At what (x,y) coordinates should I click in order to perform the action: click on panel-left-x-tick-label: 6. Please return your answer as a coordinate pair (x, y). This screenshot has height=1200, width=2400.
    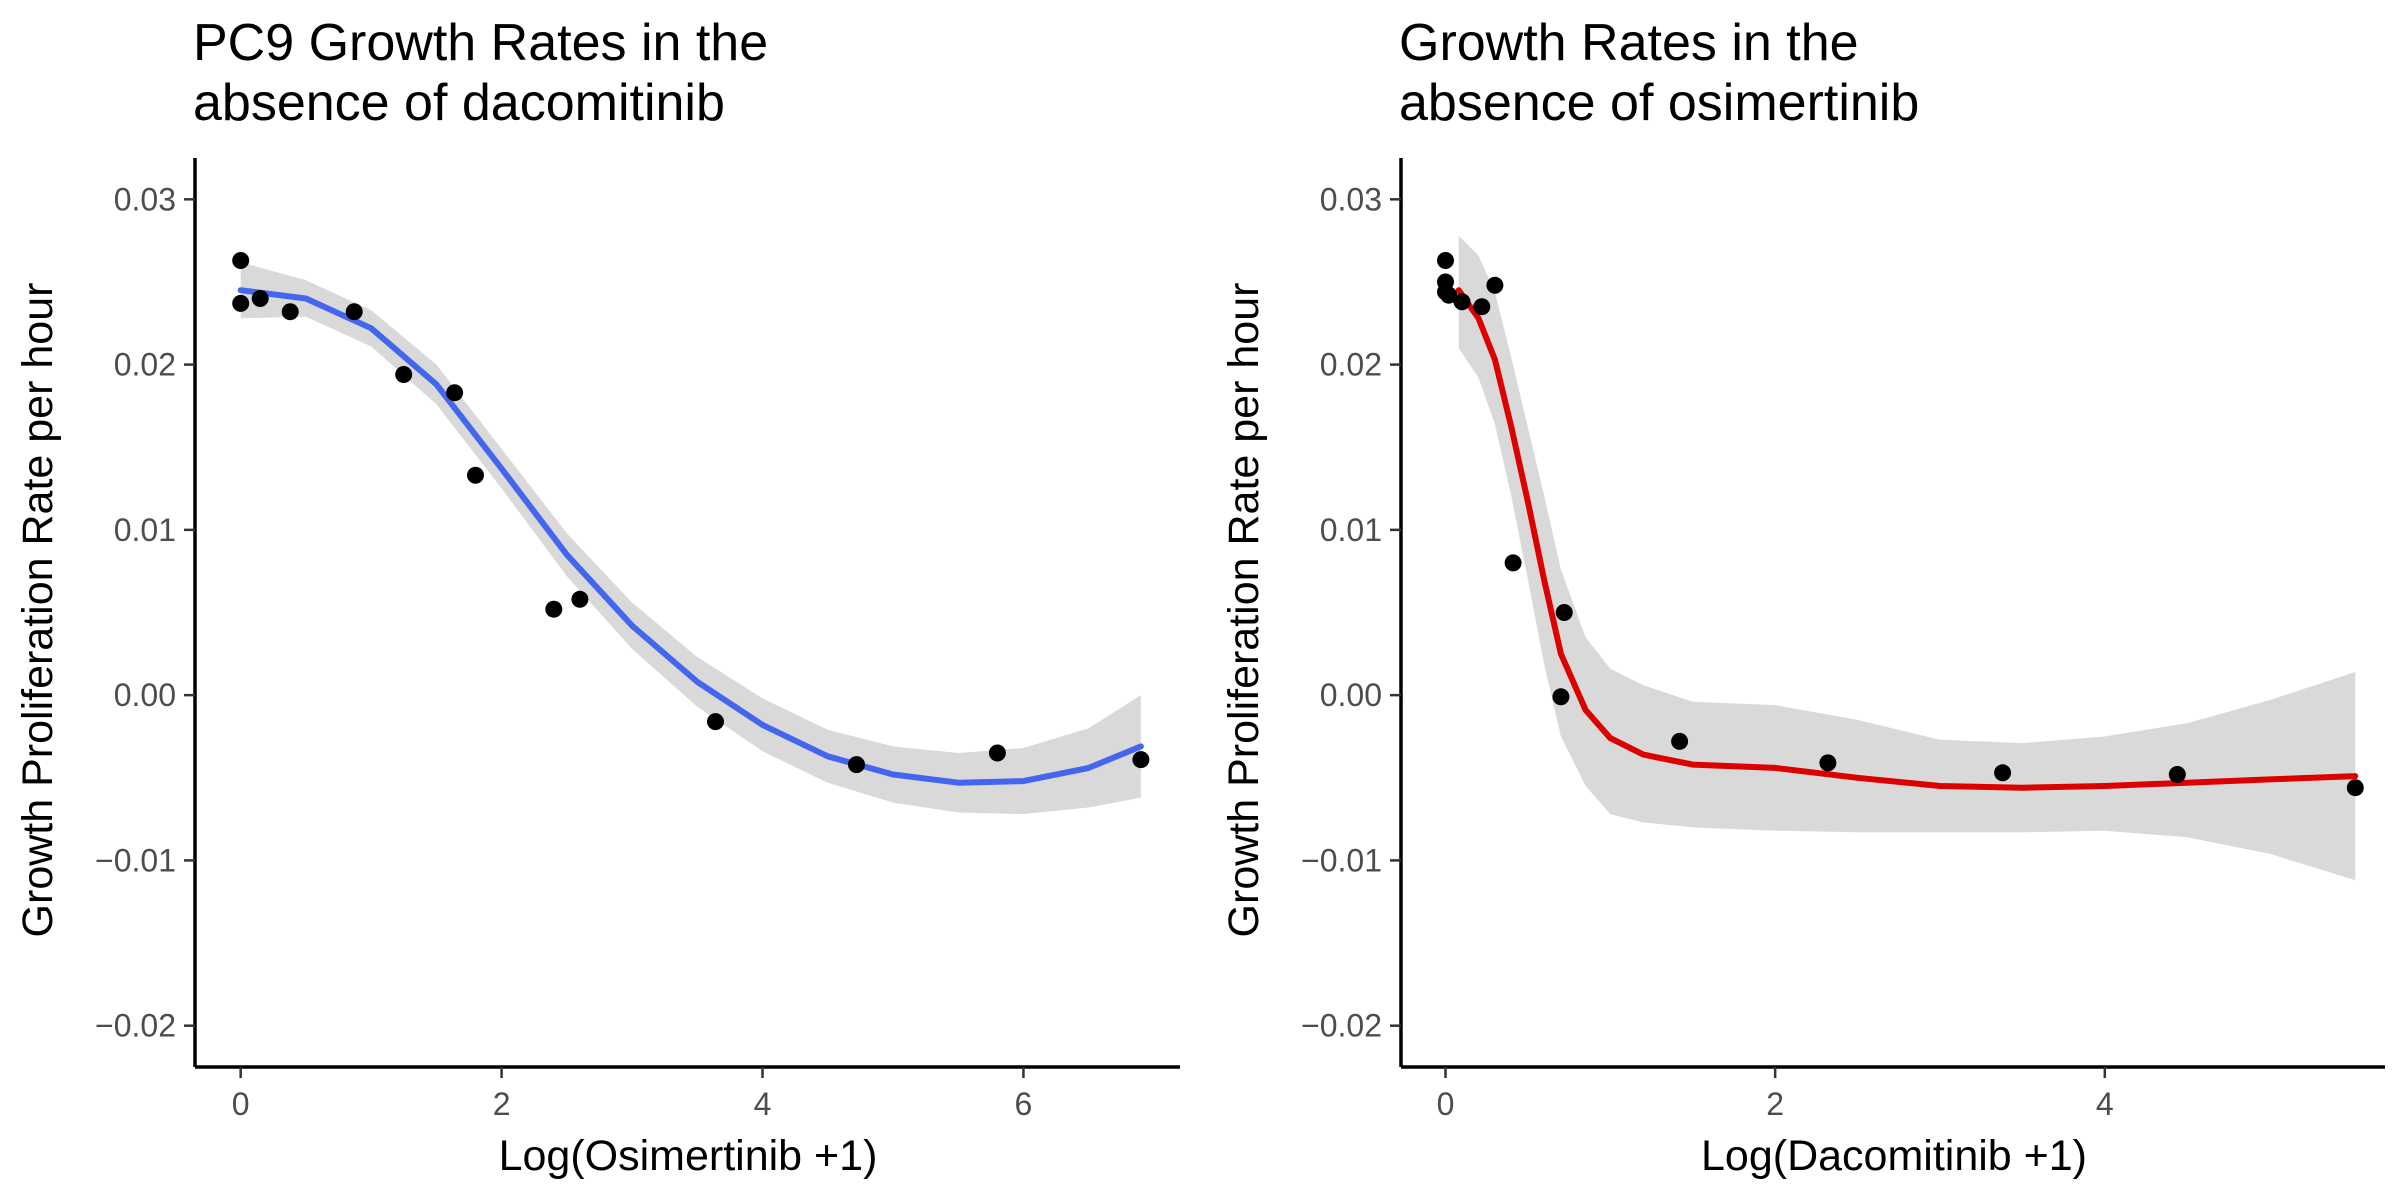
    Looking at the image, I should click on (1024, 1104).